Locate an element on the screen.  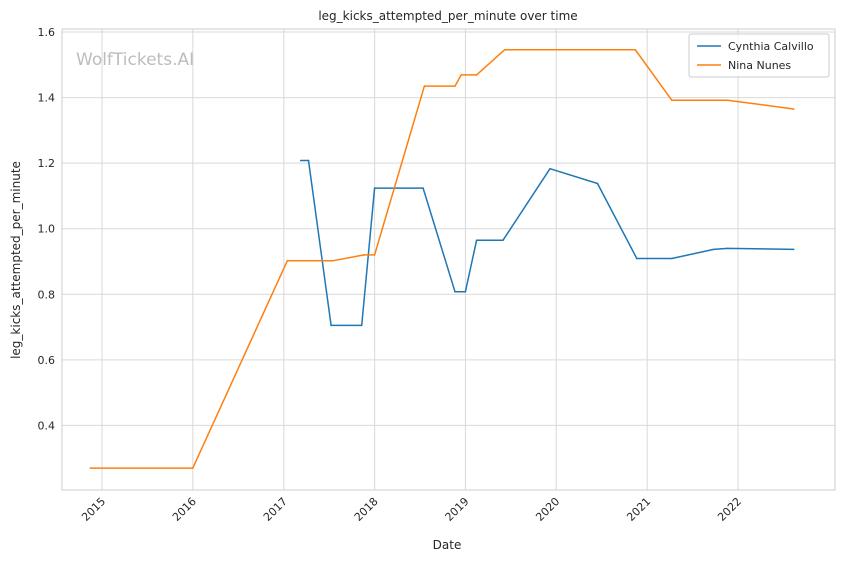
legend-label: Cynthia Calvillo is located at coordinates (771, 46).